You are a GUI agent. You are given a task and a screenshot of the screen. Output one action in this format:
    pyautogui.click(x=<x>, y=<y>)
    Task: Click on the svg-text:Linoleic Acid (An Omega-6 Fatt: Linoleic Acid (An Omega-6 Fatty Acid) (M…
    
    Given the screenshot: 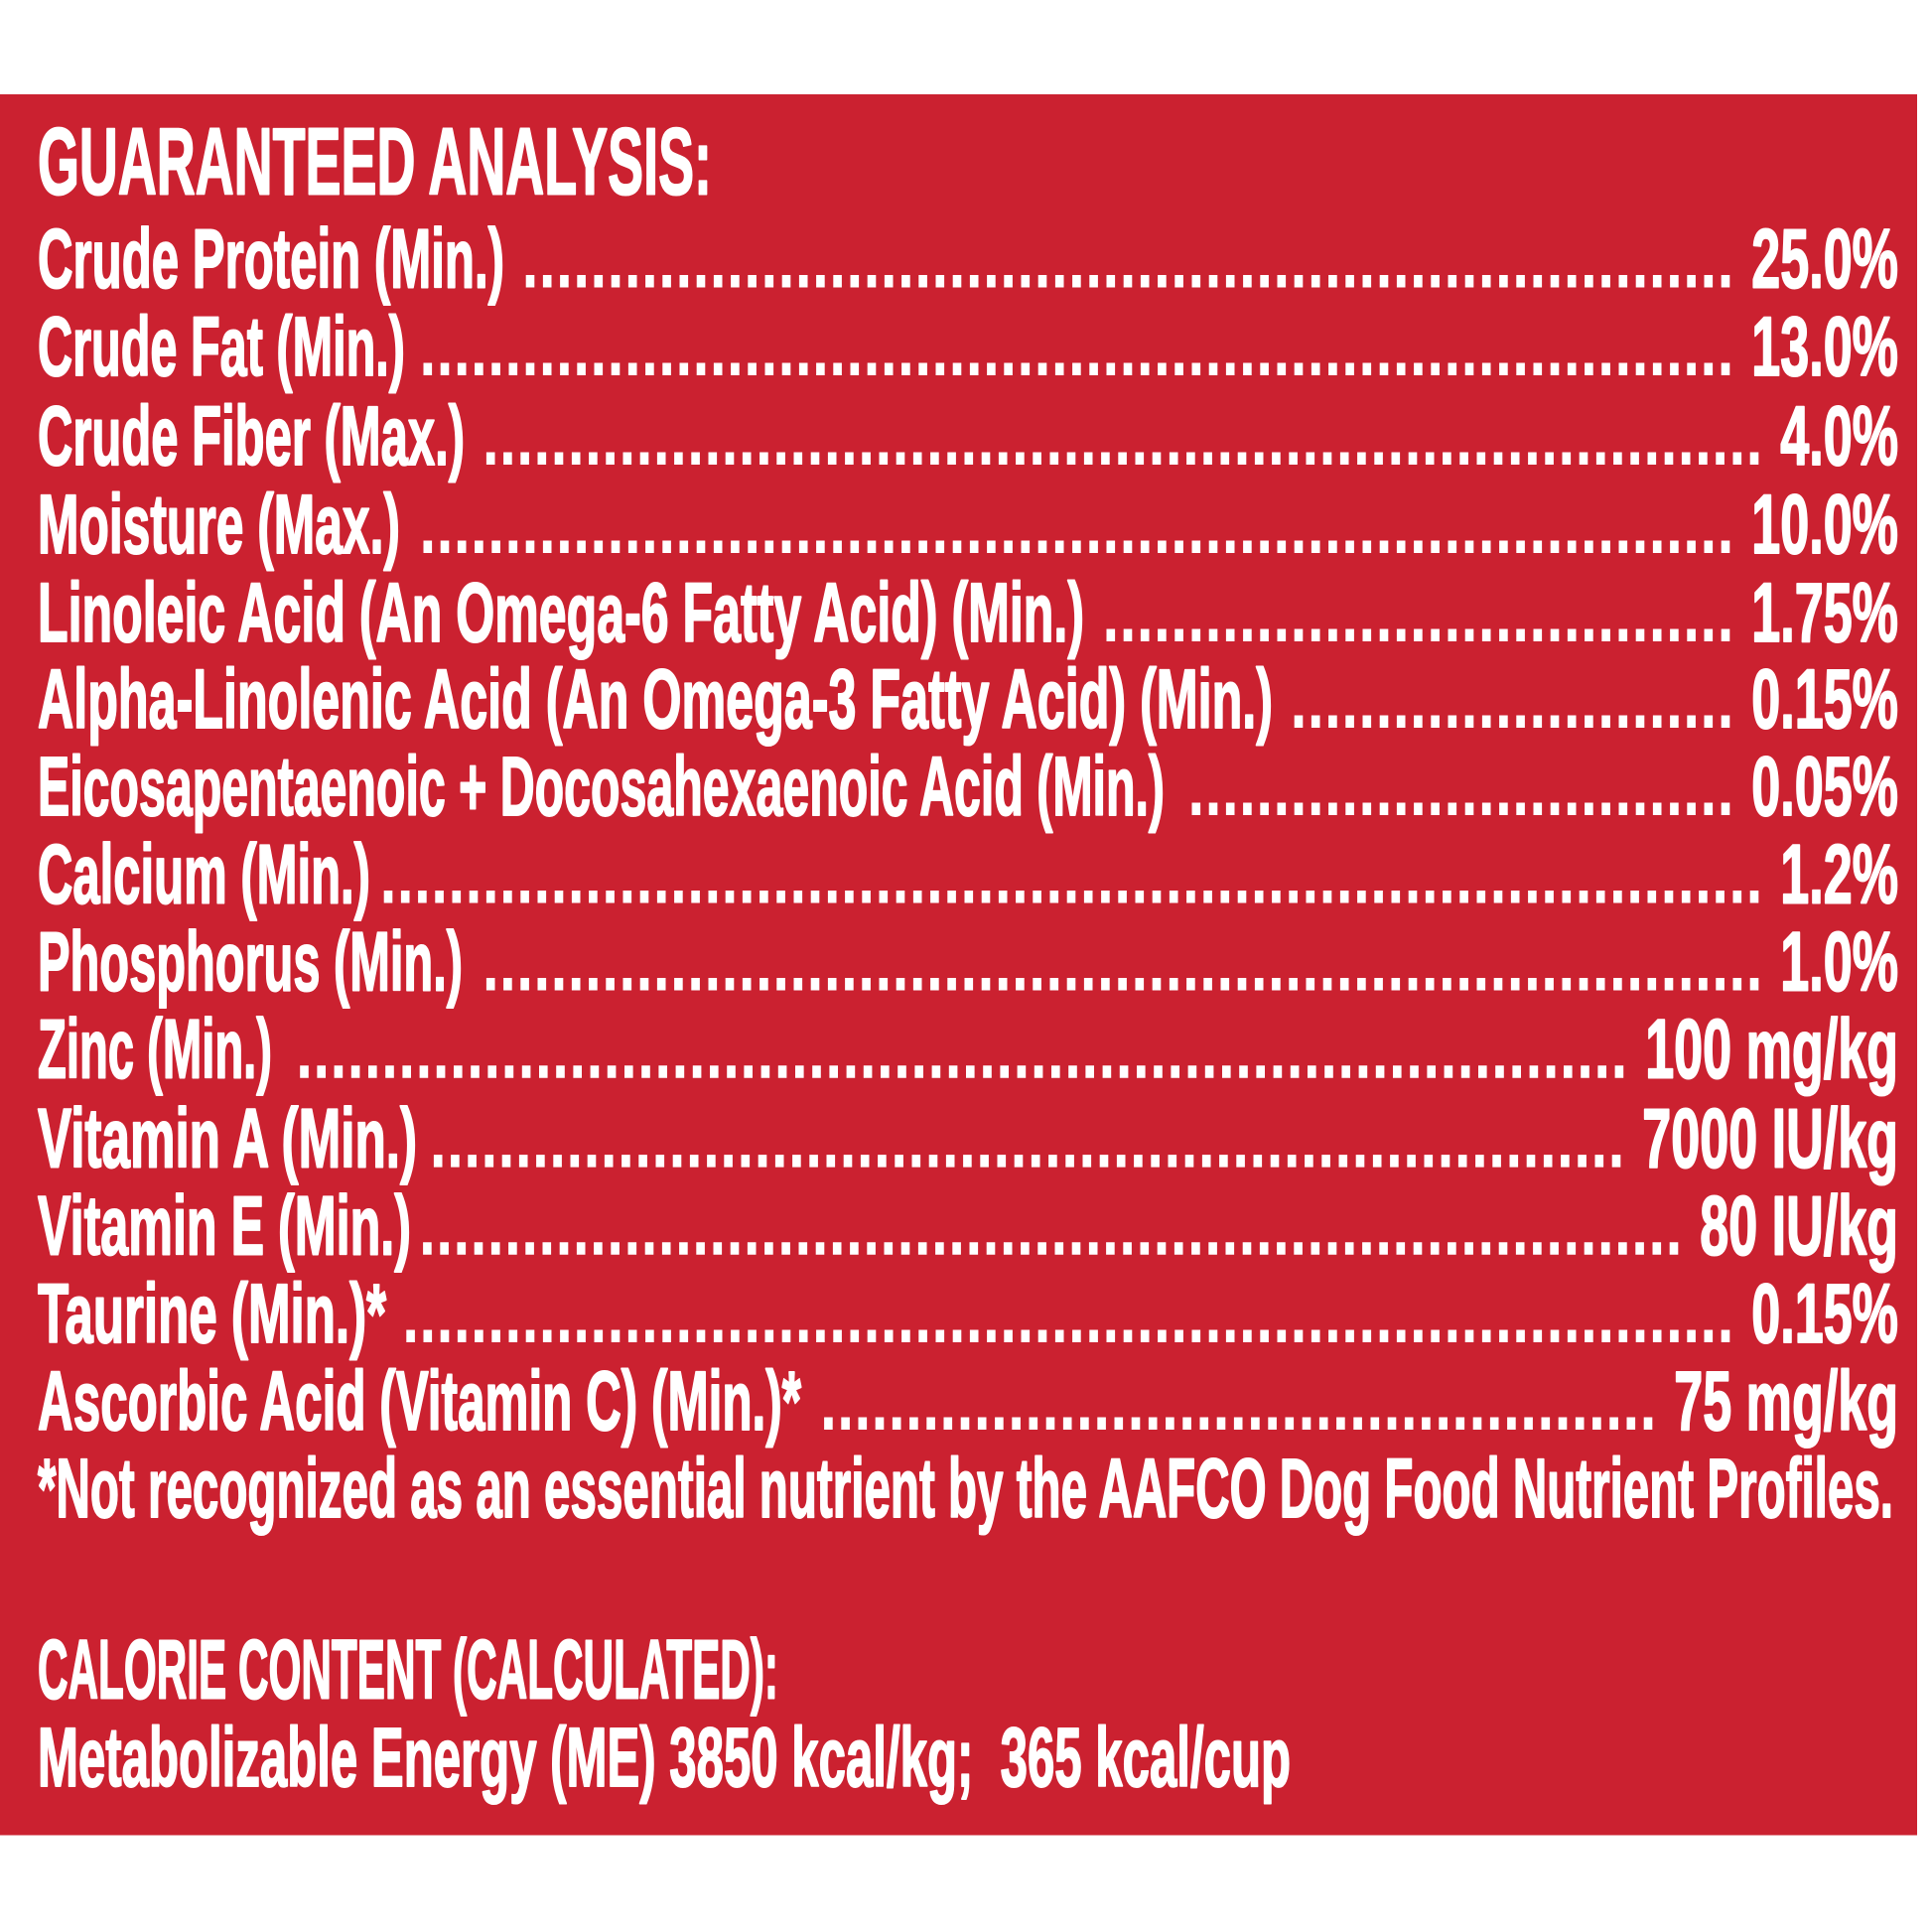 What is the action you would take?
    pyautogui.click(x=561, y=613)
    